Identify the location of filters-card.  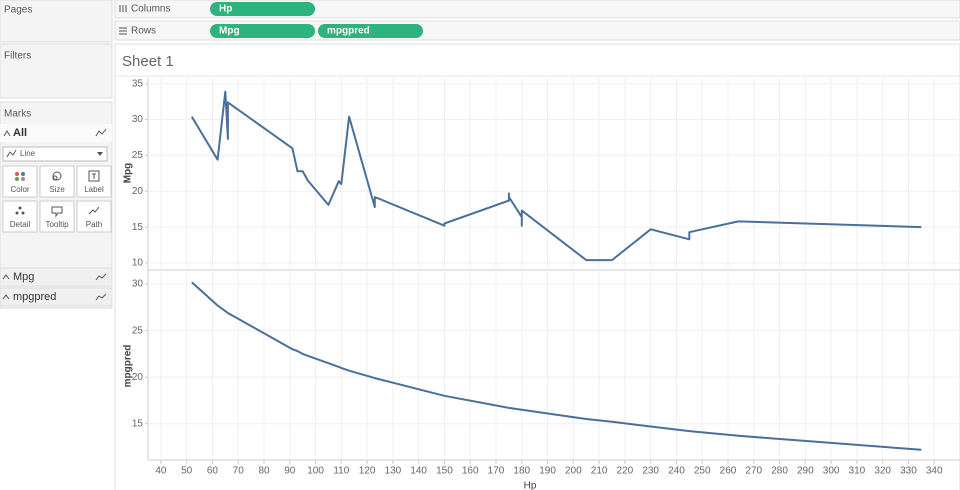
(56, 71).